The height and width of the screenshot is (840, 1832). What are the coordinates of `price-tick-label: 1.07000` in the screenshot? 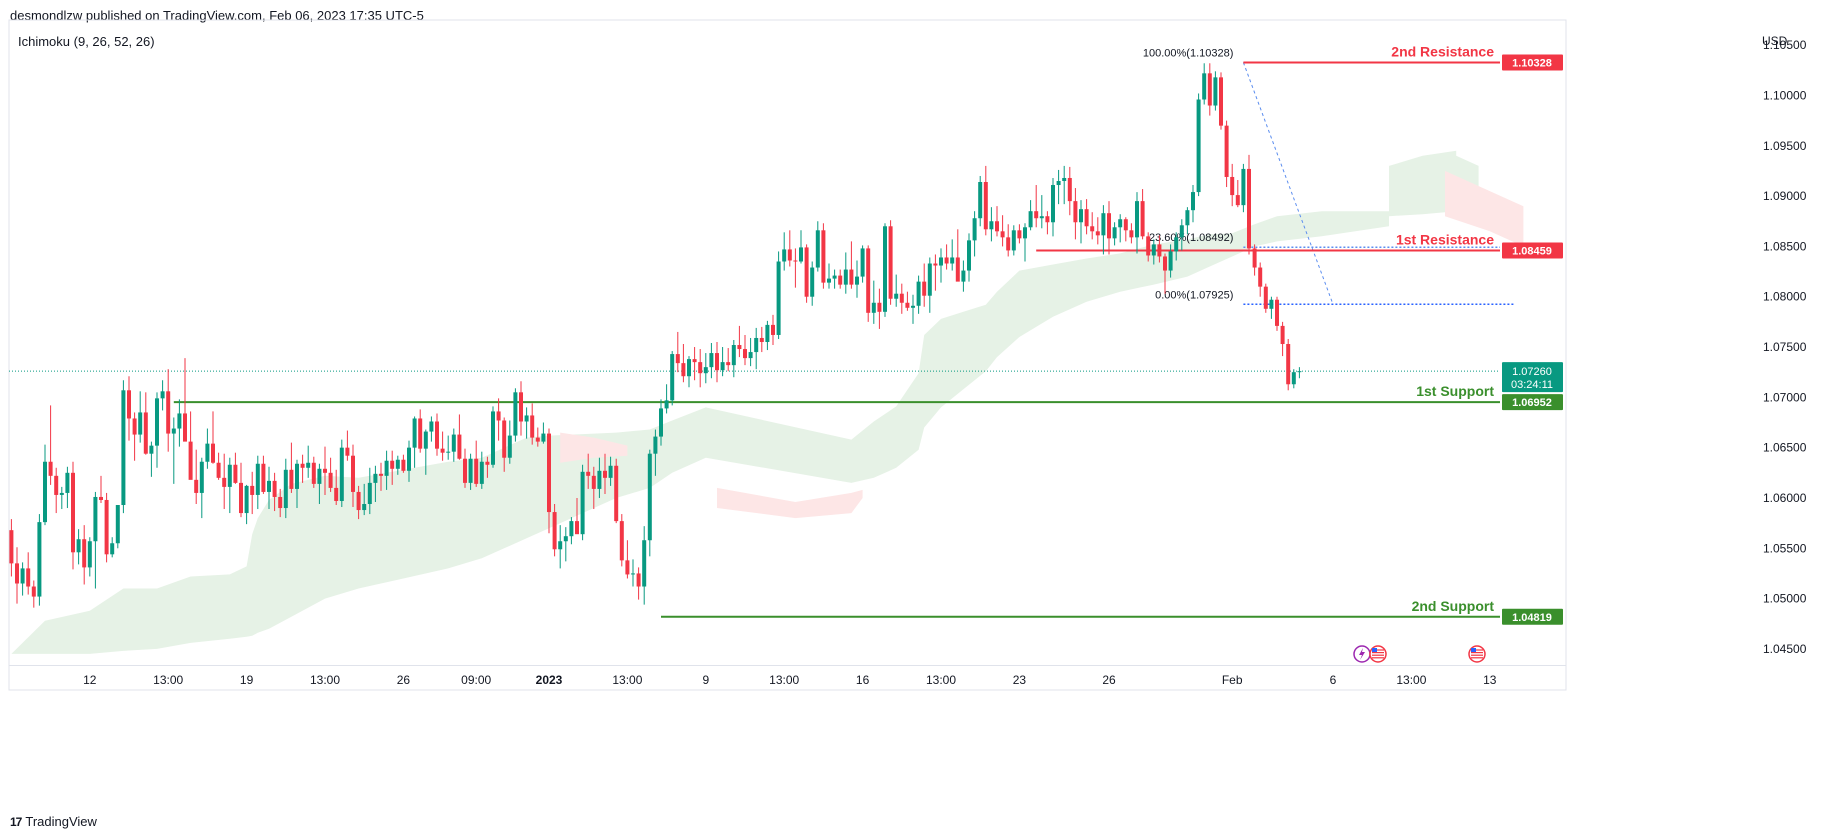 It's located at (1785, 397).